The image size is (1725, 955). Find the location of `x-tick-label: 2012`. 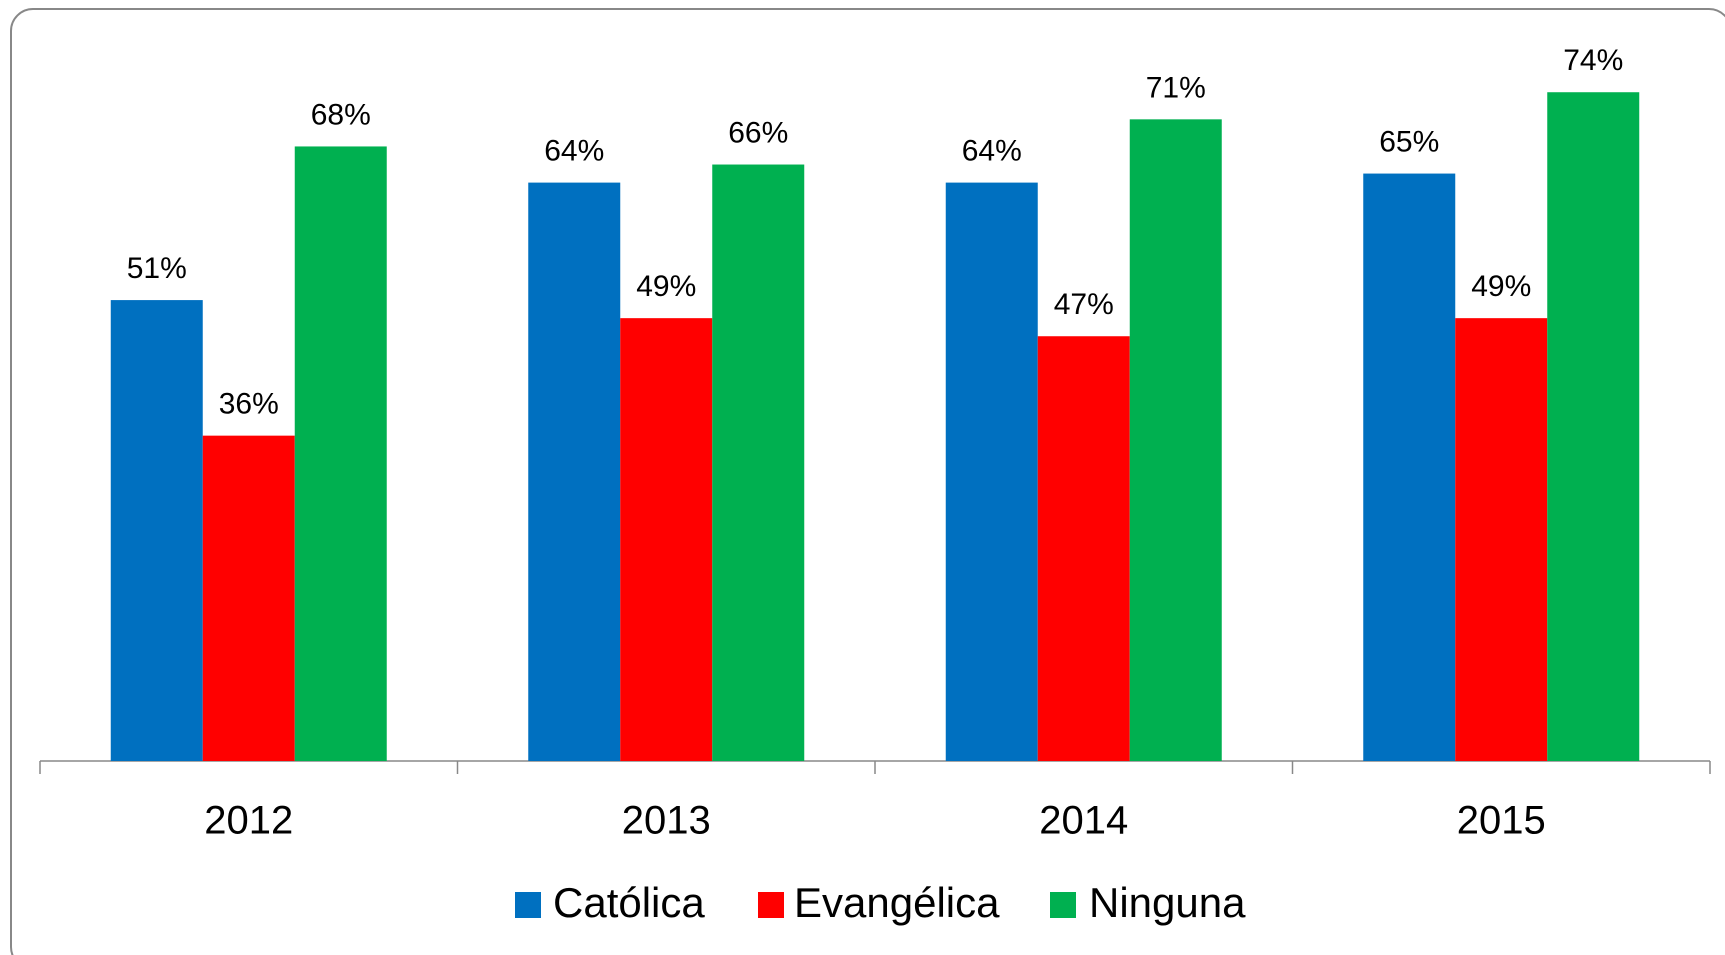

x-tick-label: 2012 is located at coordinates (248, 821).